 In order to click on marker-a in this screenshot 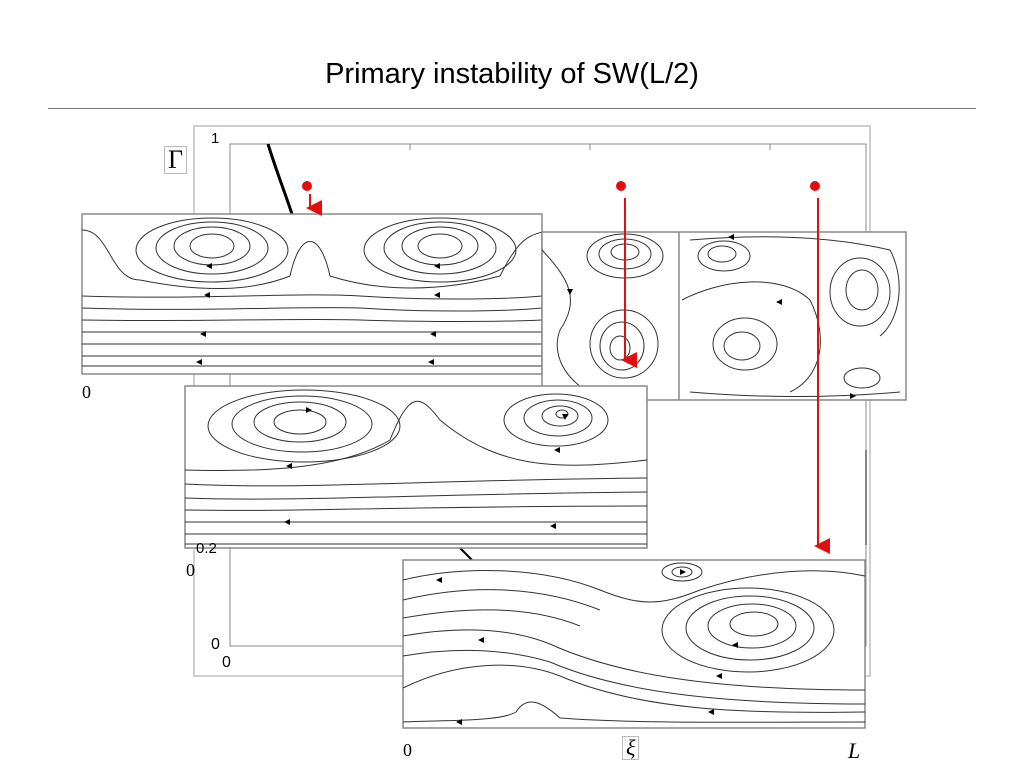, I will do `click(307, 186)`.